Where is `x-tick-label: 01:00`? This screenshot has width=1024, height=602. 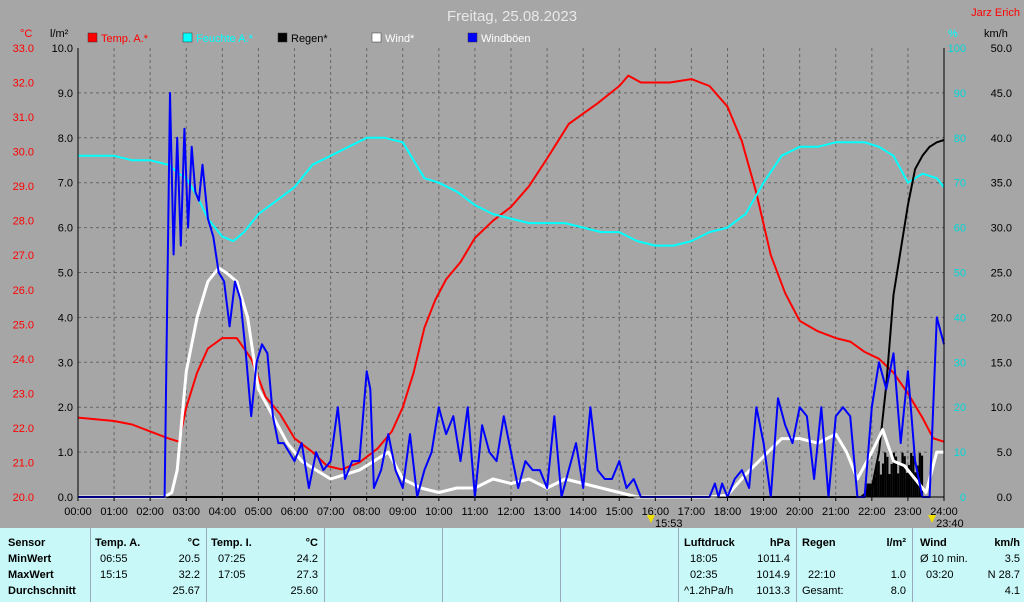 x-tick-label: 01:00 is located at coordinates (114, 512).